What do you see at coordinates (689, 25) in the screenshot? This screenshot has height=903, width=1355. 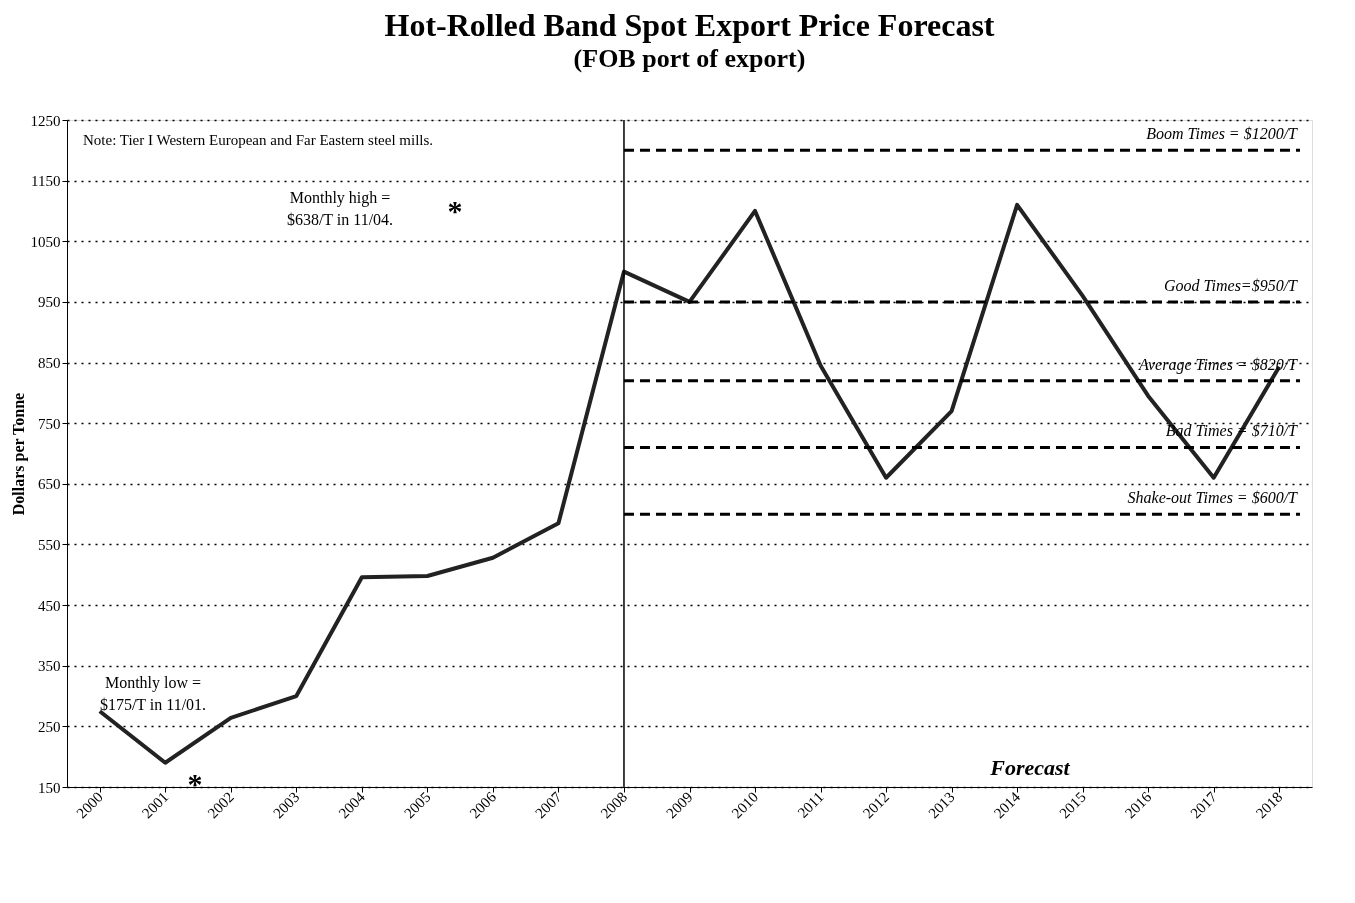 I see `chart-title: Hot-Rolled Band Spot Export Price Forecast` at bounding box center [689, 25].